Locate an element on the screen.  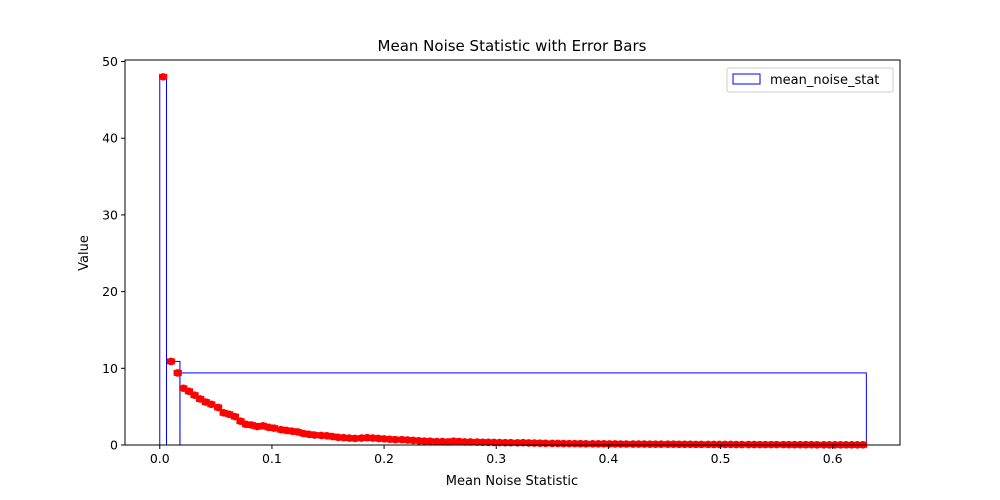
x-tick-label: 0.1 is located at coordinates (272, 458).